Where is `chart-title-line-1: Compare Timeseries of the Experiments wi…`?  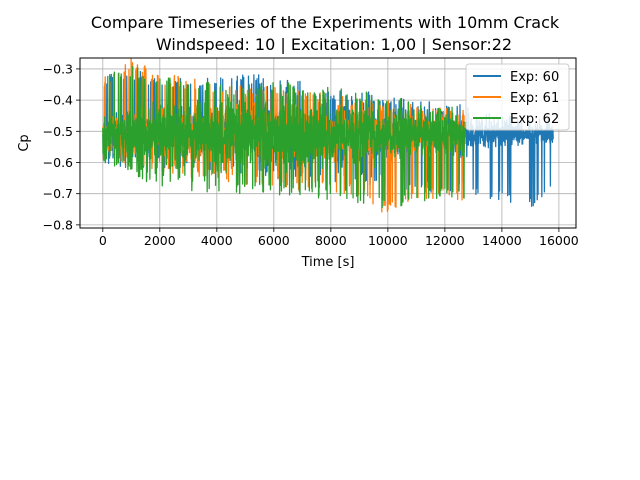
chart-title-line-1: Compare Timeseries of the Experiments wi… is located at coordinates (325, 22).